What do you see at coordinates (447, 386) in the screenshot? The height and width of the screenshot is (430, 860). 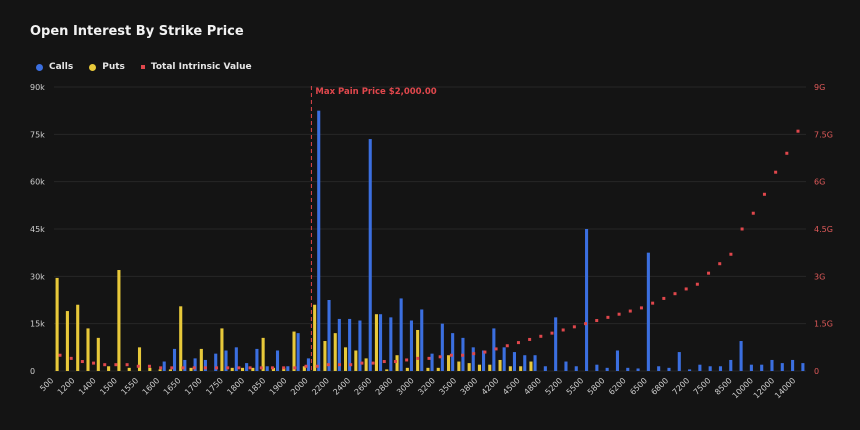 I see `x-tick-label: 3500` at bounding box center [447, 386].